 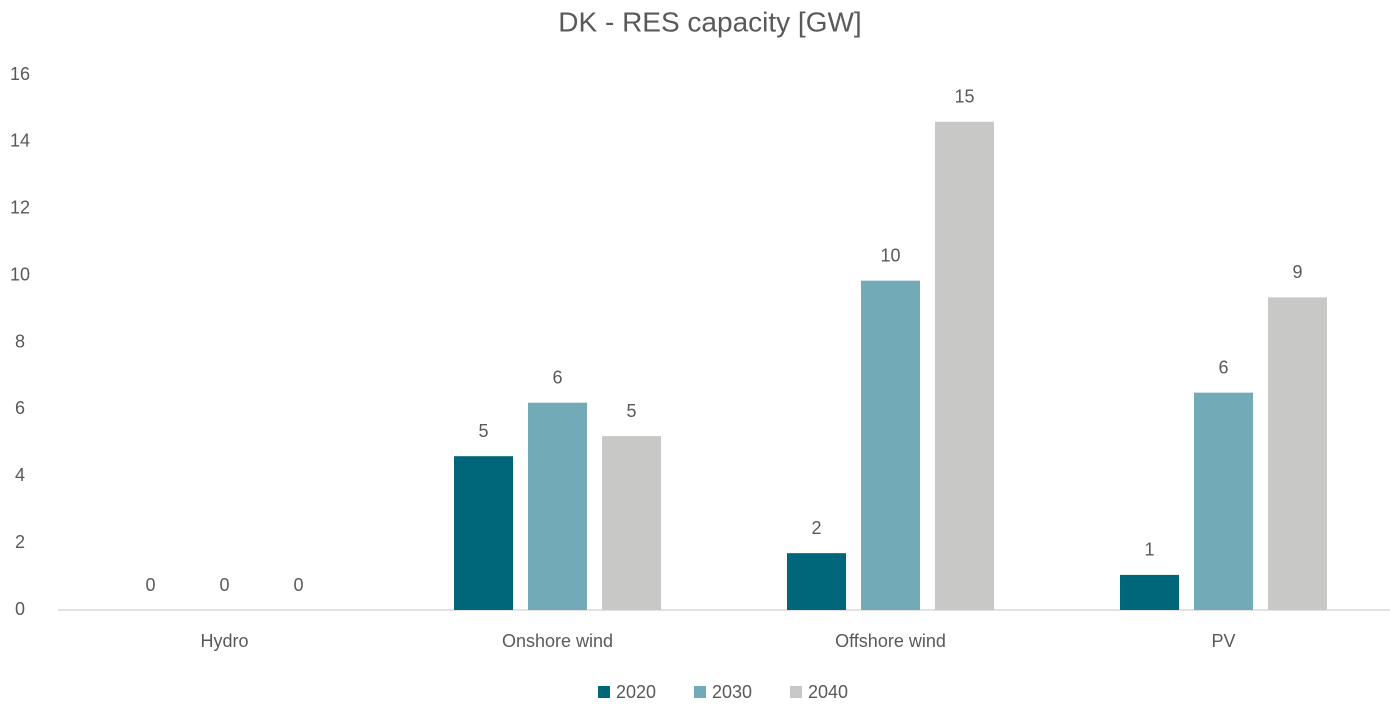 What do you see at coordinates (890, 641) in the screenshot?
I see `x-tick-label: Offshore wind` at bounding box center [890, 641].